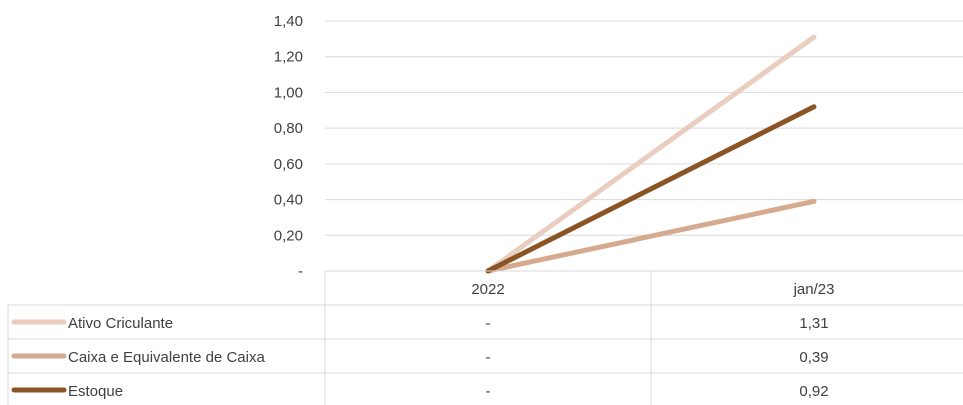 The height and width of the screenshot is (405, 963). I want to click on y-tick-label: -, so click(300, 271).